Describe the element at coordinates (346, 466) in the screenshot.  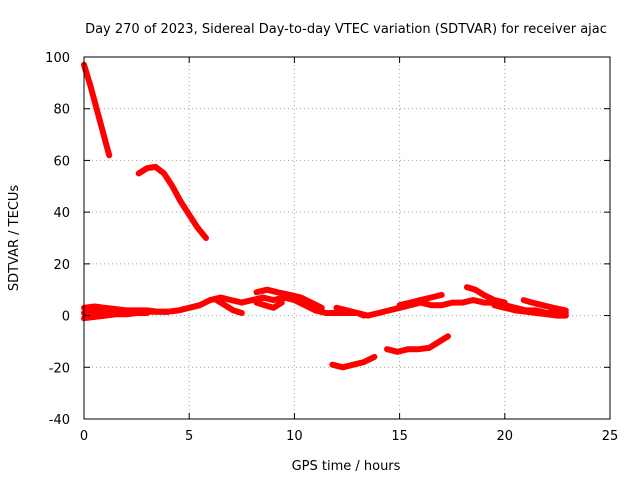
I see `x-axis-label: GPS time / hours` at that location.